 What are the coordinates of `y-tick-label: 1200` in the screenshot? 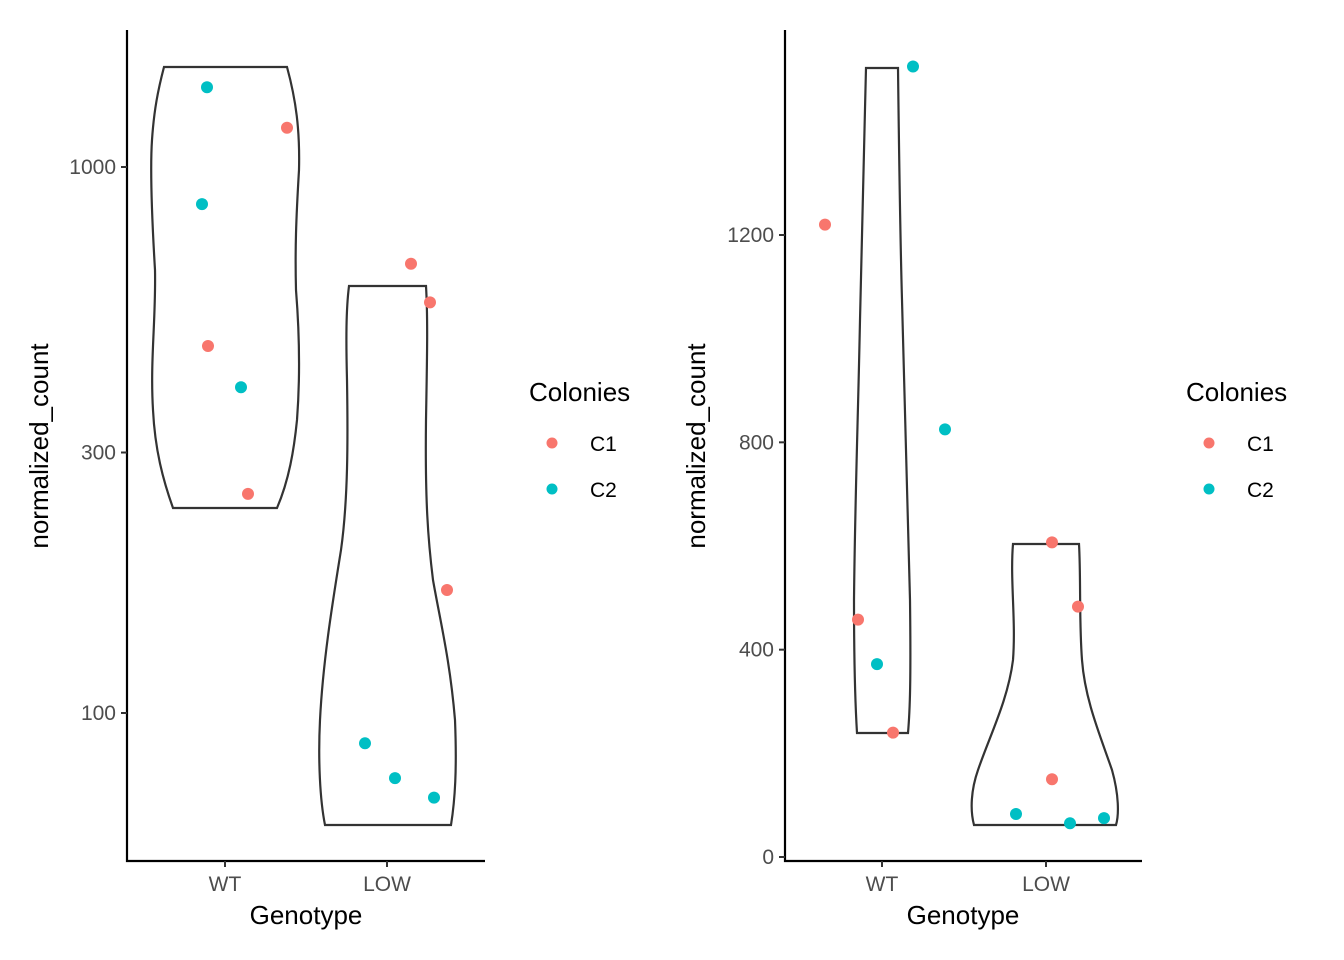 It's located at (750, 235).